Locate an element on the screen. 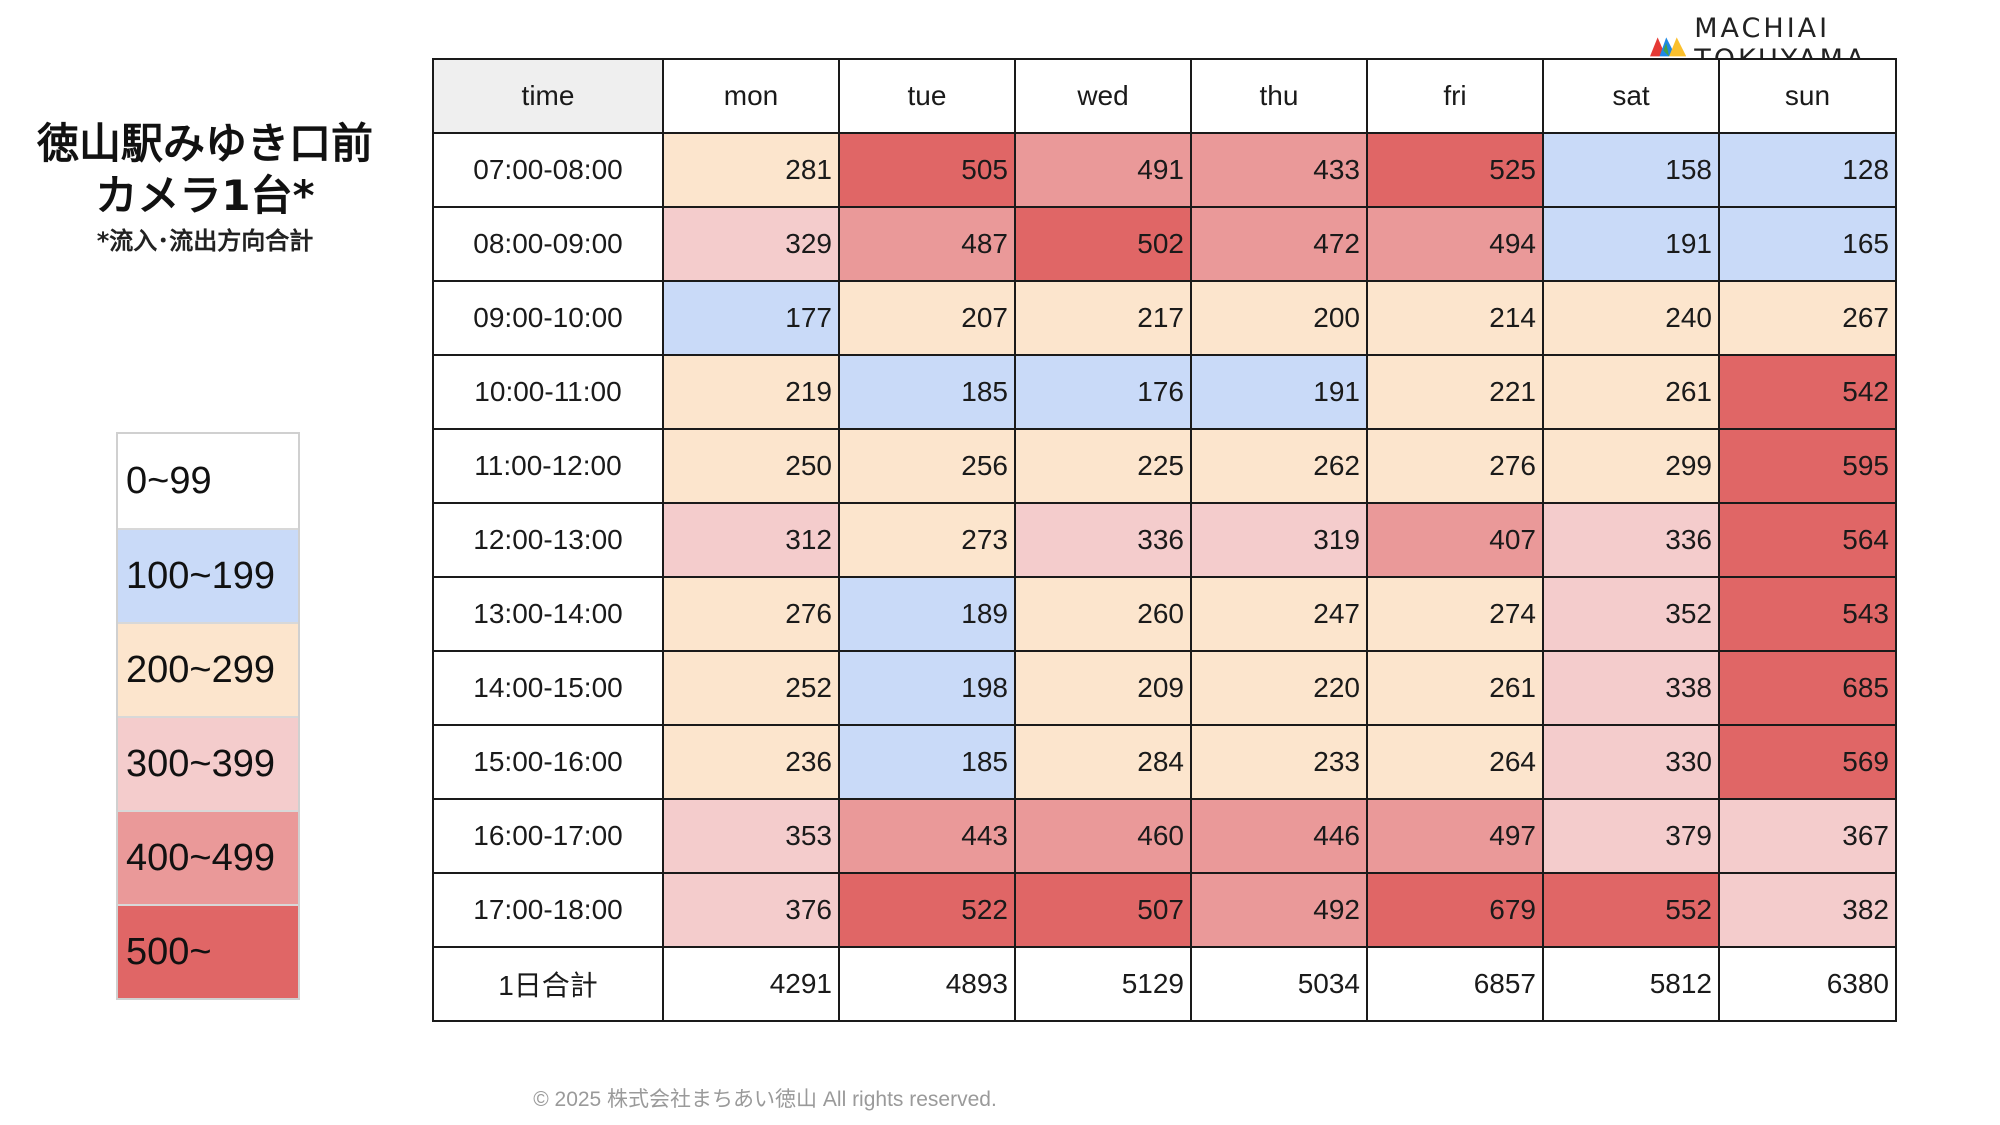 The width and height of the screenshot is (2000, 1125). total-row: 1日合計 4291 4893 5129 5034 6857 5812 6380 is located at coordinates (1164, 984).